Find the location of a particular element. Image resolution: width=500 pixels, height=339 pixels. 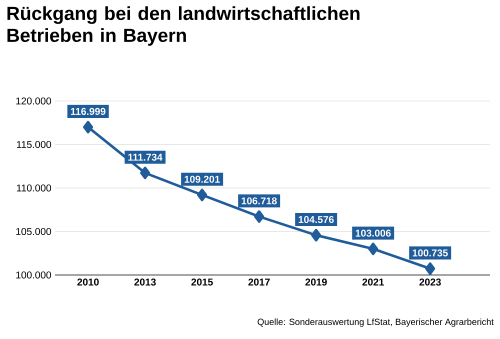

y-tick-label: 100.000 is located at coordinates (34, 275).